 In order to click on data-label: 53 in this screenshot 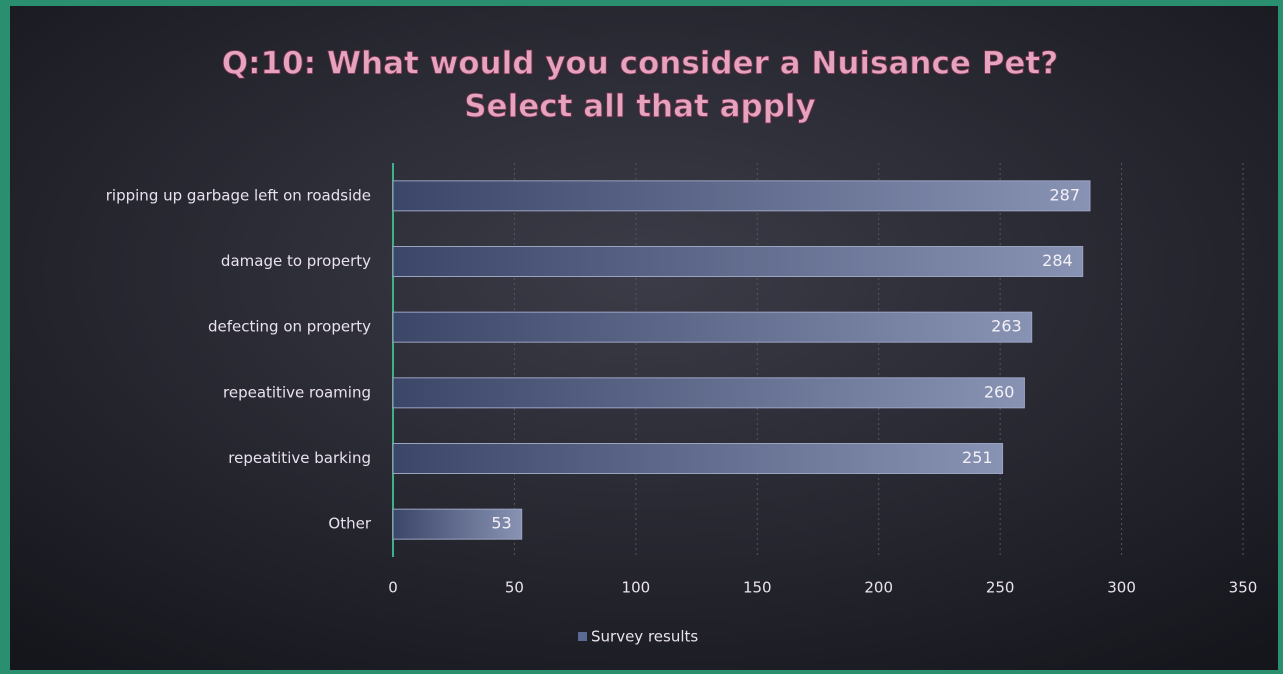, I will do `click(501, 523)`.